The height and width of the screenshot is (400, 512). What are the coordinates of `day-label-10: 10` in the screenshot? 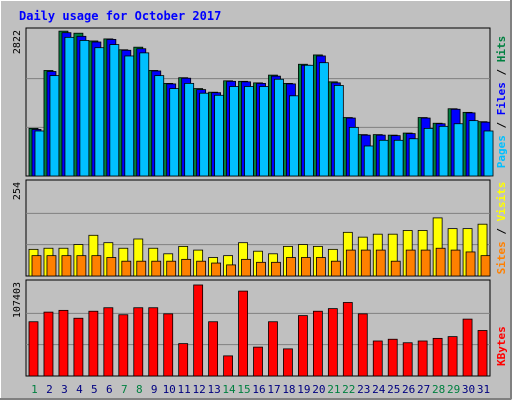 It's located at (169, 389).